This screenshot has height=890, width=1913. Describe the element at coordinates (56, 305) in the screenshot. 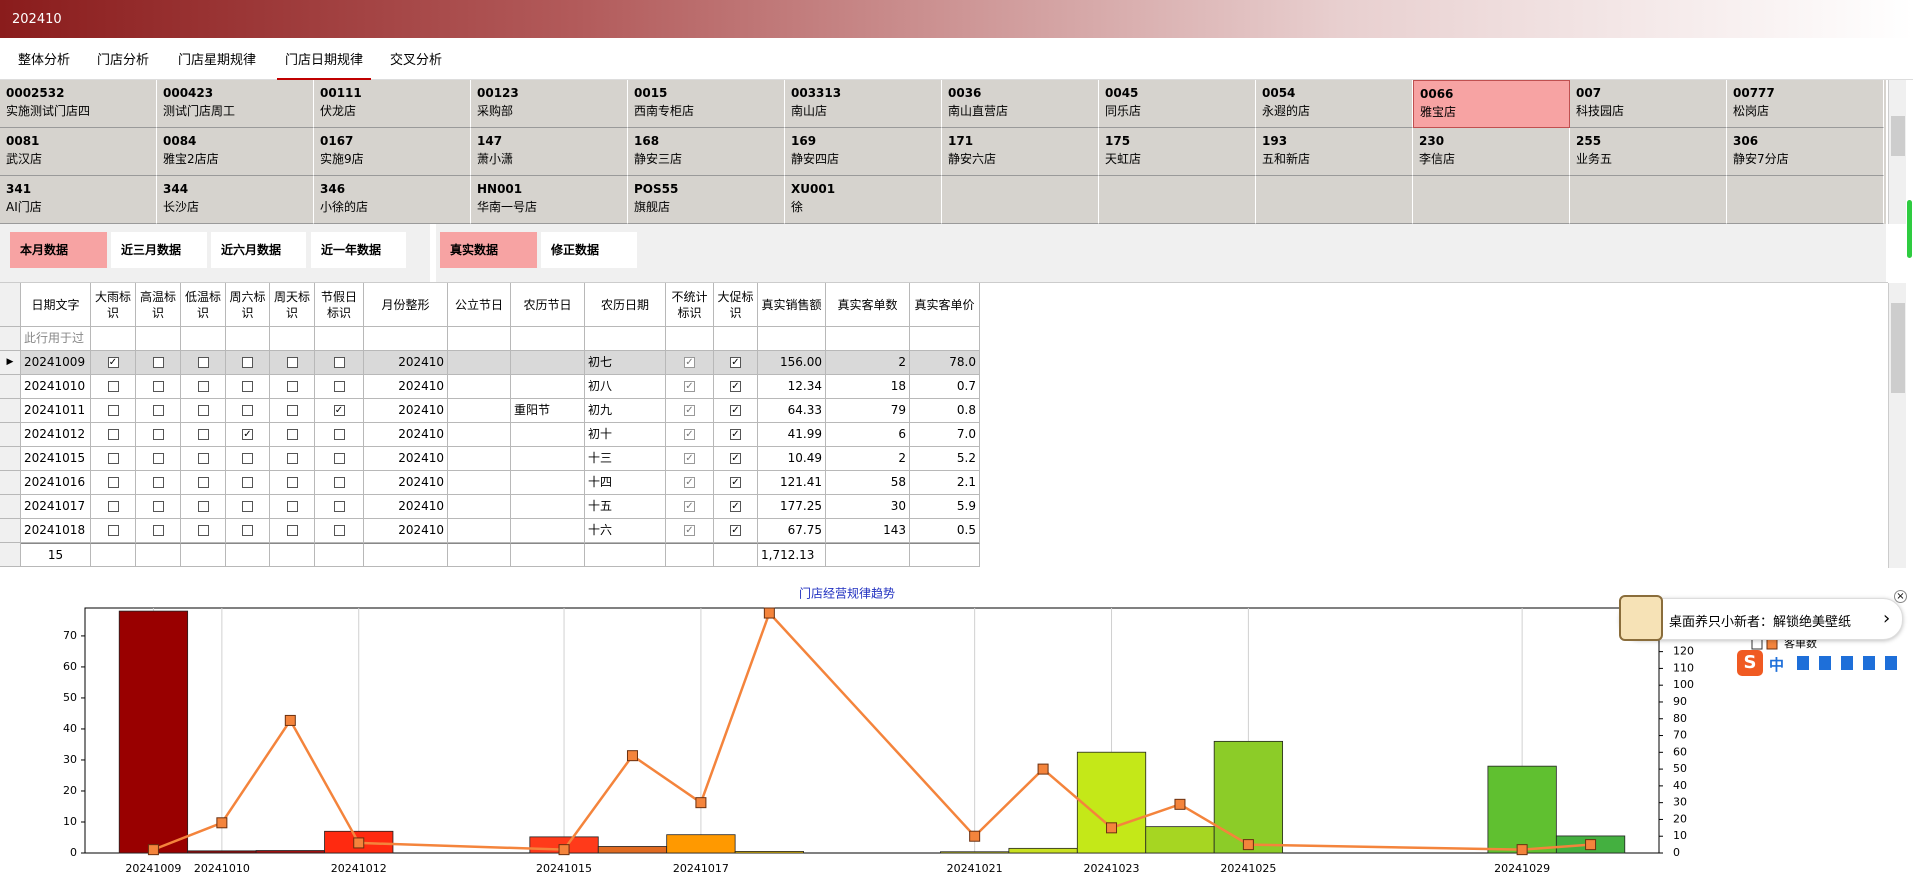

I see `column-header: 日期文字` at that location.